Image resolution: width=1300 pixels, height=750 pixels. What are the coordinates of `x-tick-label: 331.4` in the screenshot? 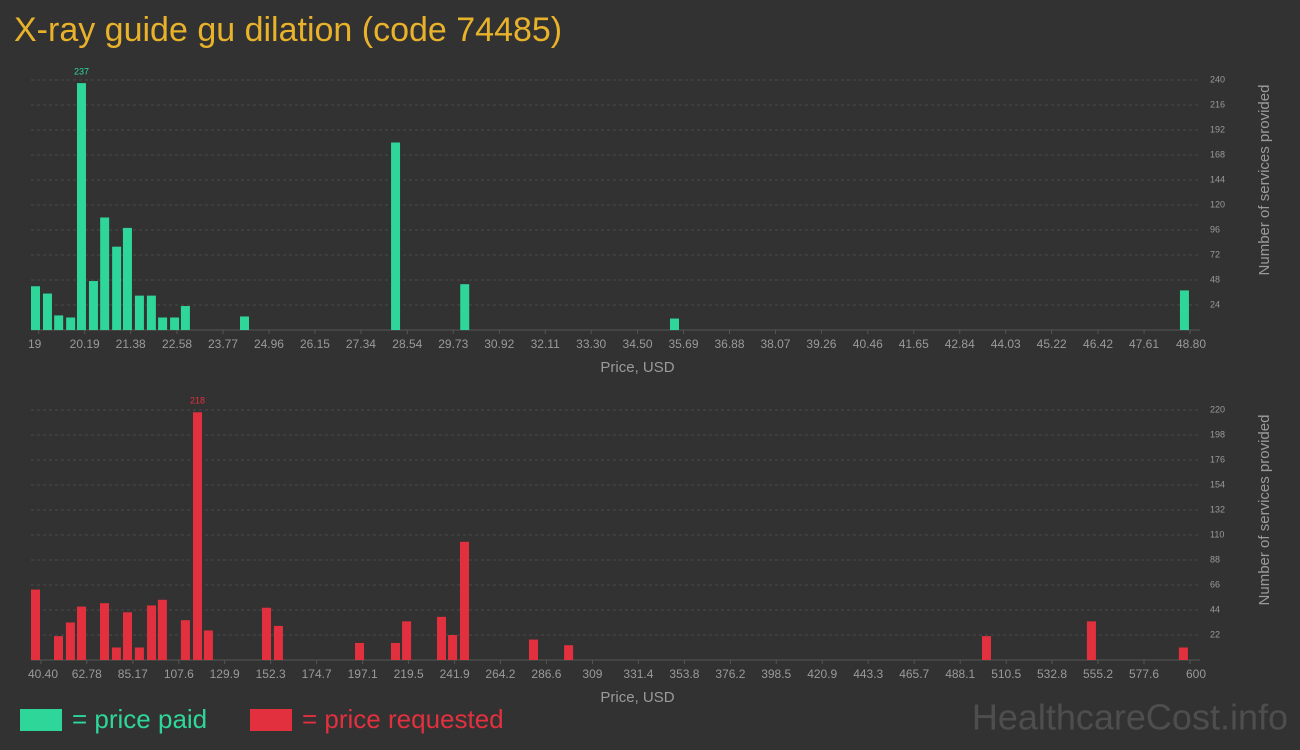 It's located at (638, 674).